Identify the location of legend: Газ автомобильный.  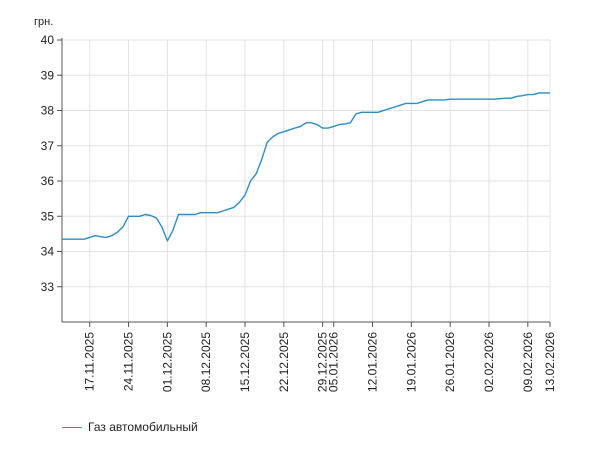
(130, 427).